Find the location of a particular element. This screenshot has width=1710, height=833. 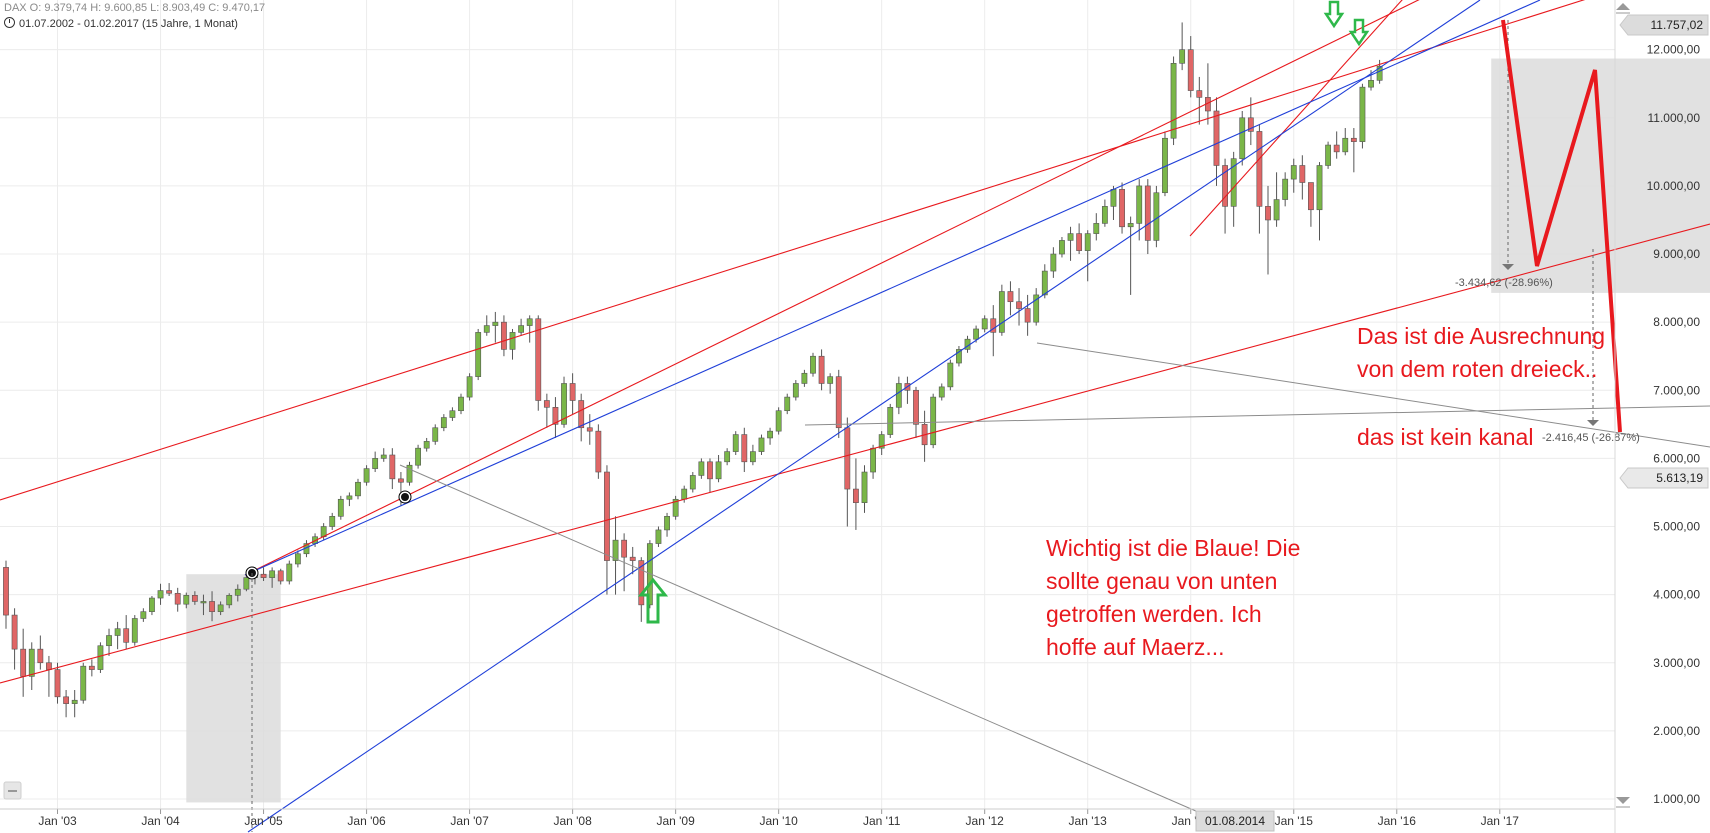

y-tick-label: 3.000,00 is located at coordinates (1676, 663).